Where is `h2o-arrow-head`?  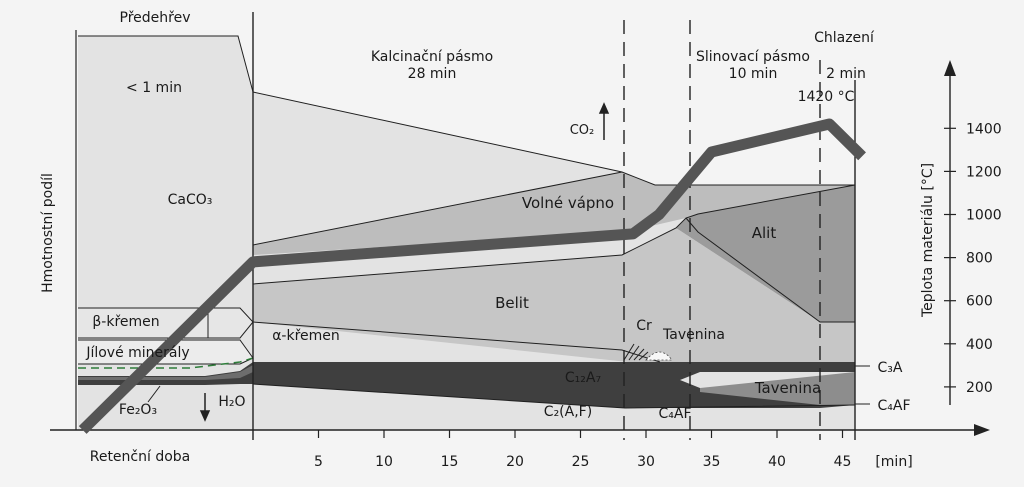
h2o-arrow-head is located at coordinates (205, 416).